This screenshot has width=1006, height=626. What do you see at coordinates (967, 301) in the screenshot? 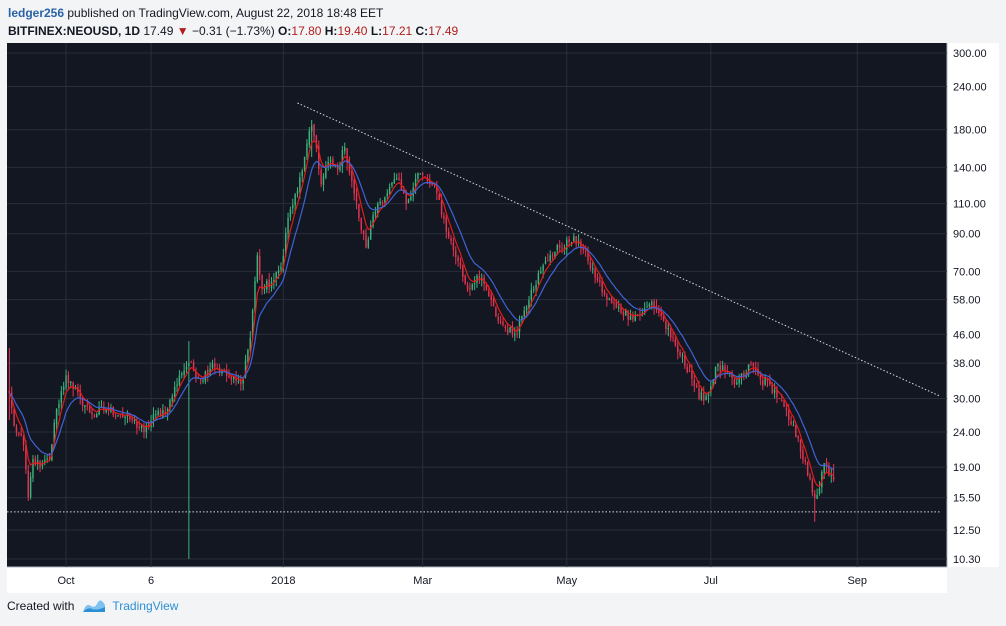
I see `price-tick-label: 58.00` at bounding box center [967, 301].